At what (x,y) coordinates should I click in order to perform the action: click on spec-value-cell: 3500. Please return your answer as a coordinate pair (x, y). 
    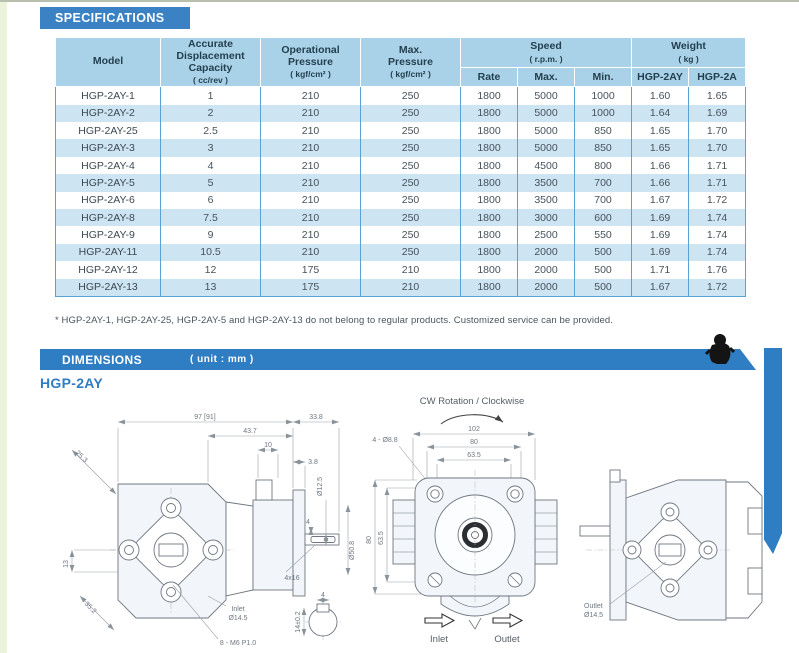
    Looking at the image, I should click on (546, 183).